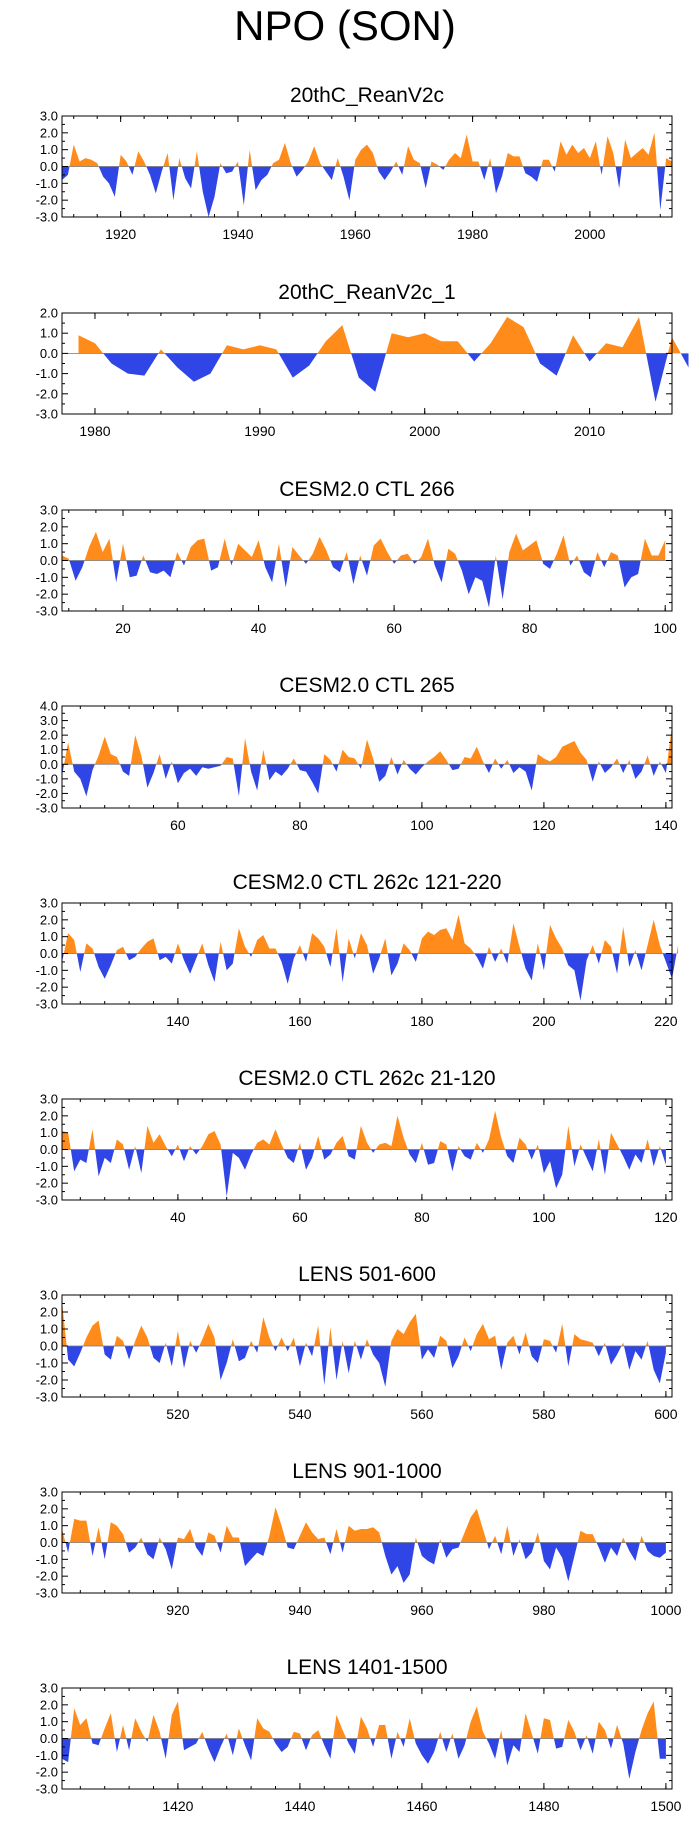 The width and height of the screenshot is (690, 1836). Describe the element at coordinates (178, 1414) in the screenshot. I see `x-tick-label: 520` at that location.